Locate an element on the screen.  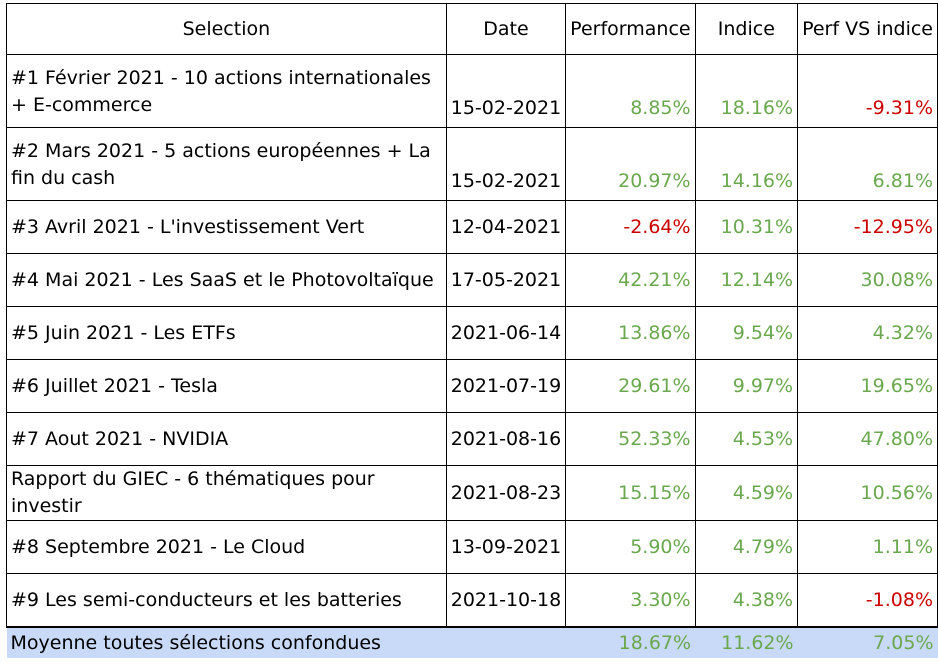
selection-cell: #9 Les semi-conducteurs et les batteries is located at coordinates (226, 600).